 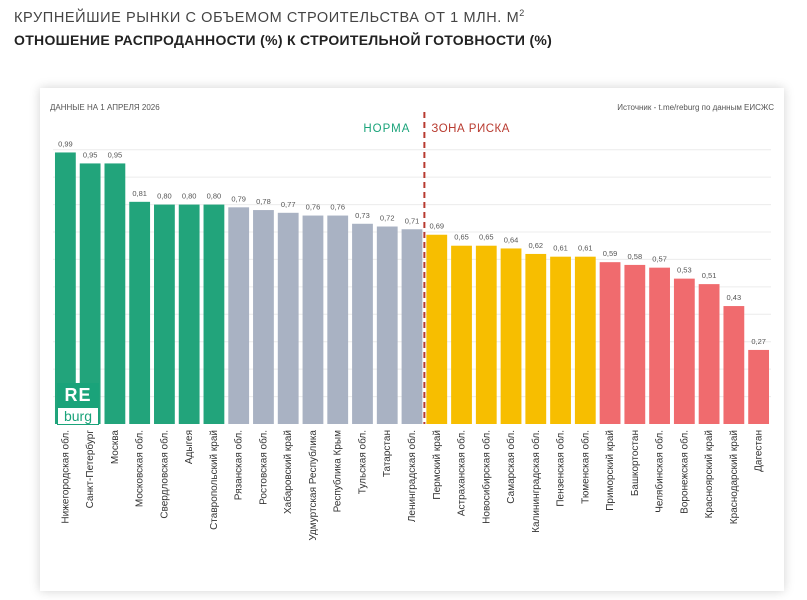 I want to click on category-label: Татарстан, so click(x=387, y=453).